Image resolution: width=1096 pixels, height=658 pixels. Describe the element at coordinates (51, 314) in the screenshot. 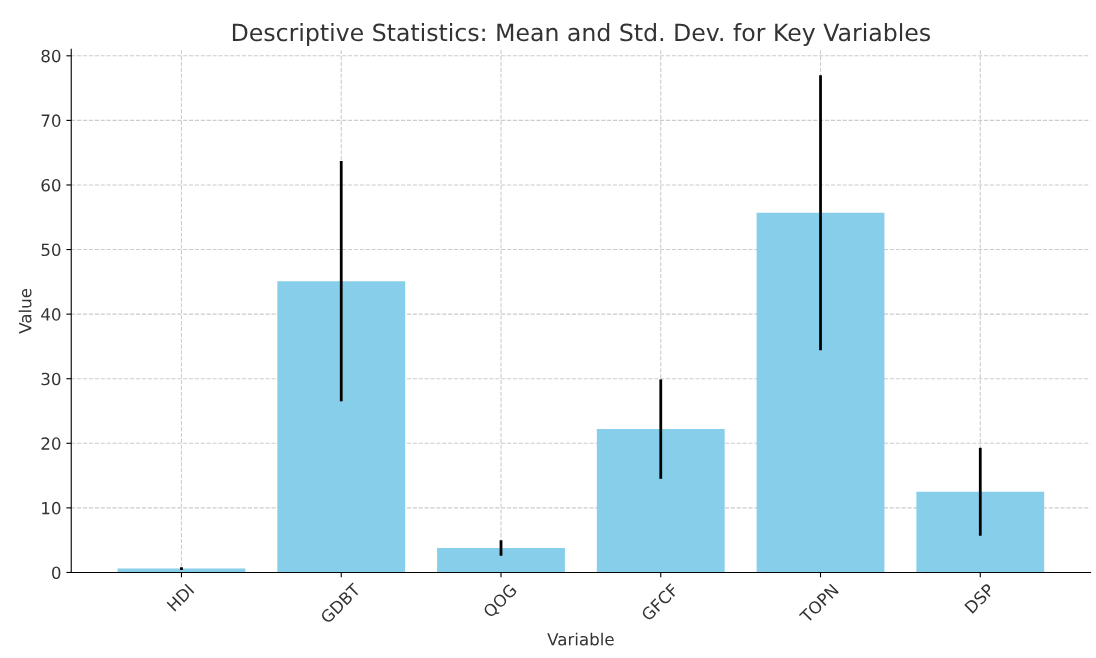

I see `y-tick-label: 40` at that location.